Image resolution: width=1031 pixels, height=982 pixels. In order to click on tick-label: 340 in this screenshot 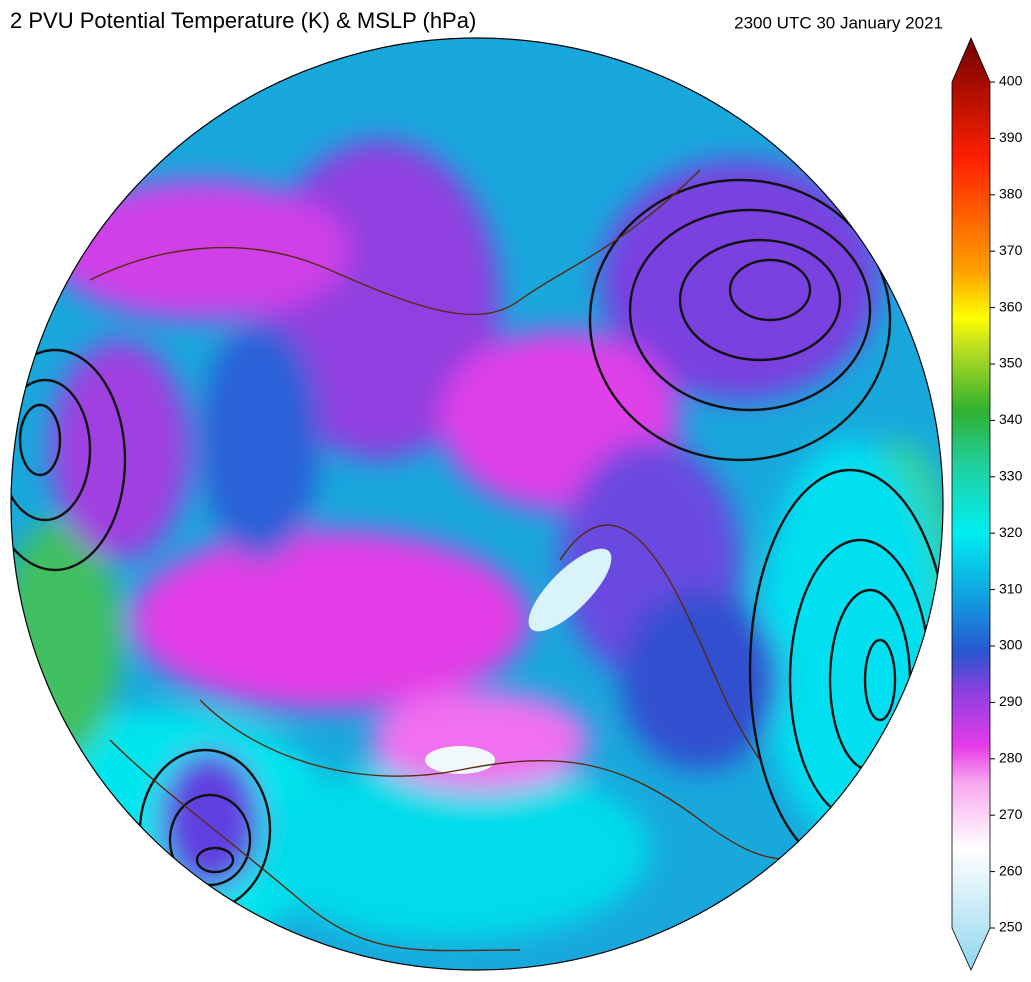, I will do `click(1011, 419)`.